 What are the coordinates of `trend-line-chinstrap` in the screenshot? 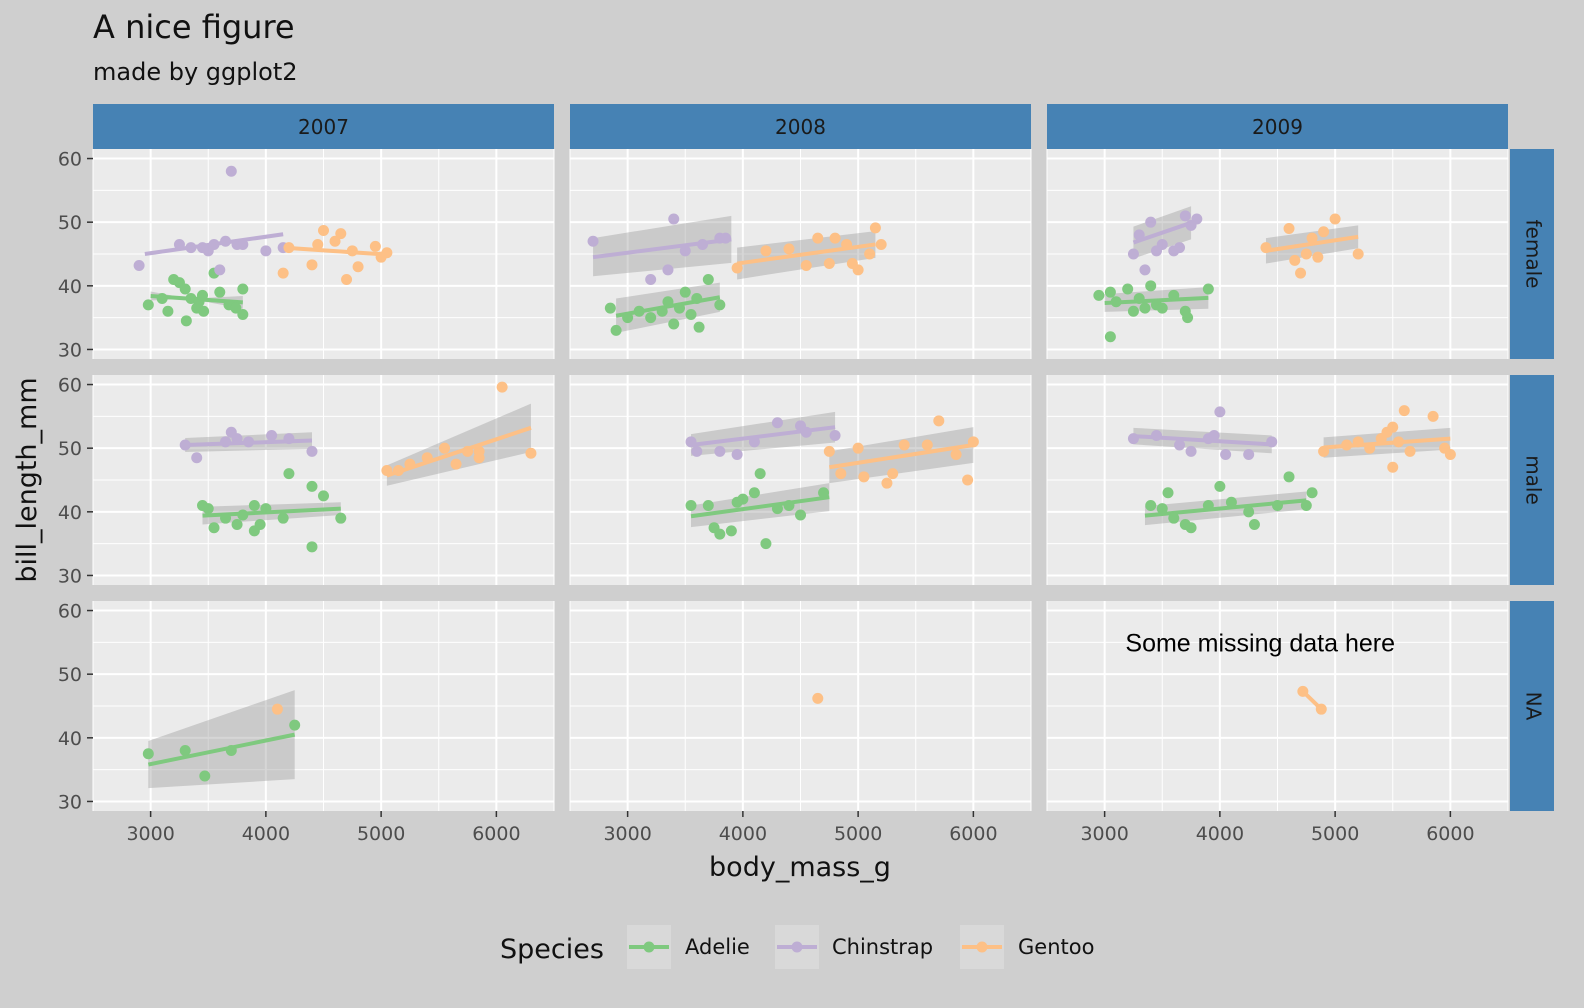 It's located at (1162, 232).